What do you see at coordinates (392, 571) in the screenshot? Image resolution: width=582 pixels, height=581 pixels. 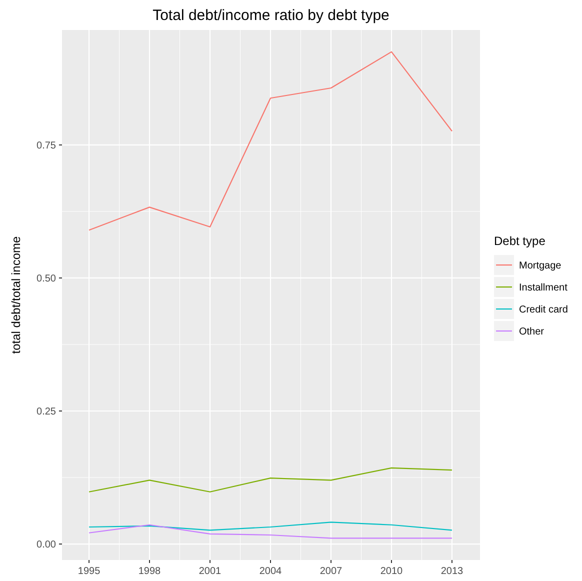 I see `x-tick-label: 2010` at bounding box center [392, 571].